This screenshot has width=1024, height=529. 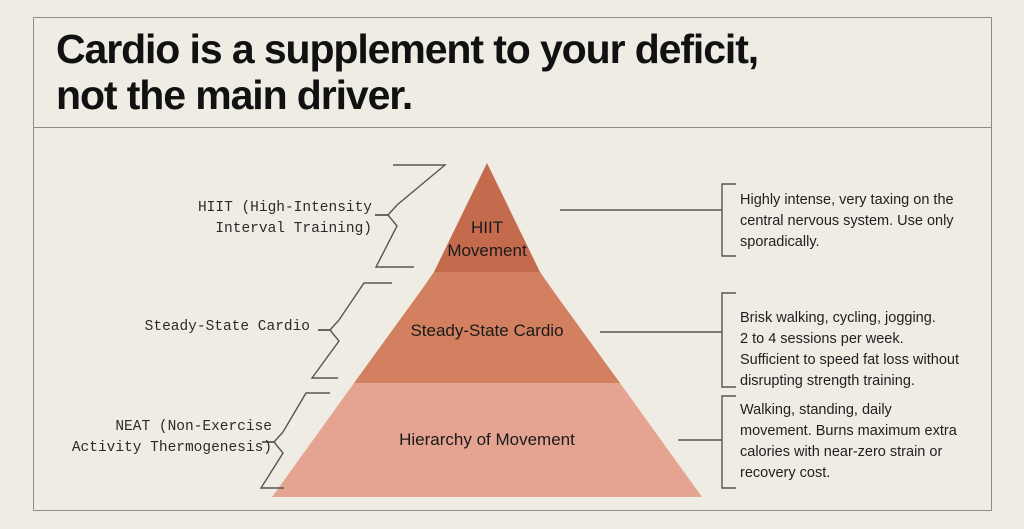 I want to click on pyramid-tier-hiit, so click(x=487, y=217).